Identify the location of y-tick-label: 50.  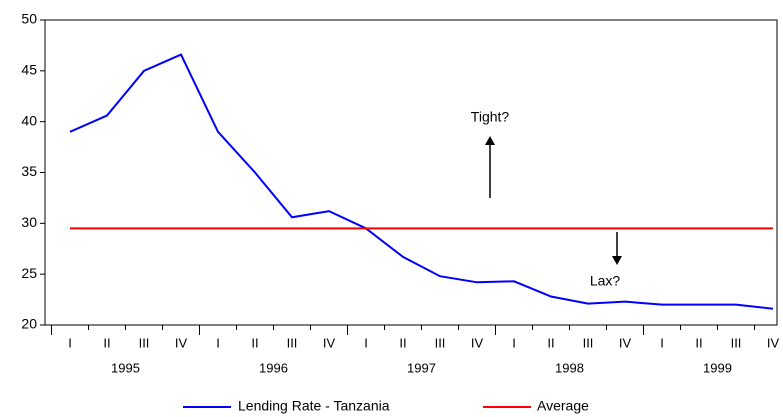
(29, 19).